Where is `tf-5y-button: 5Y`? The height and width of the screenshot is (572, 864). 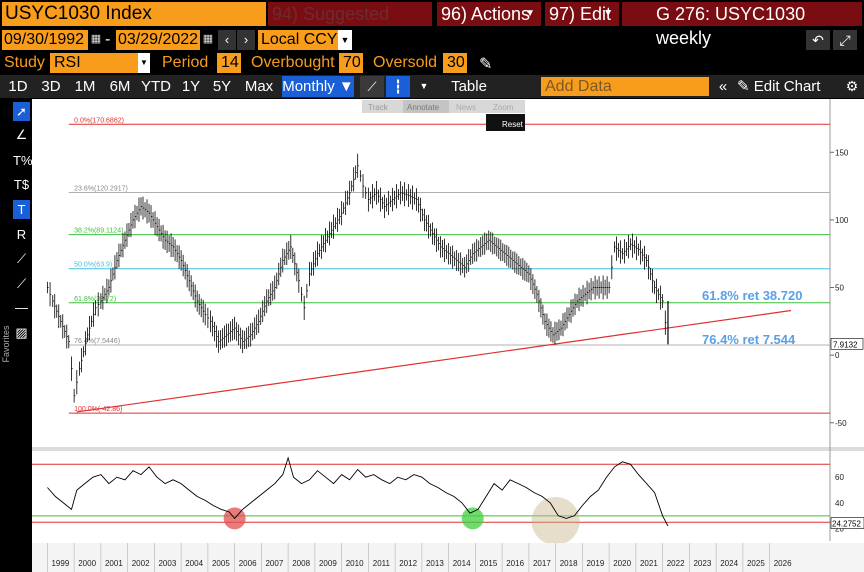 tf-5y-button: 5Y is located at coordinates (222, 86).